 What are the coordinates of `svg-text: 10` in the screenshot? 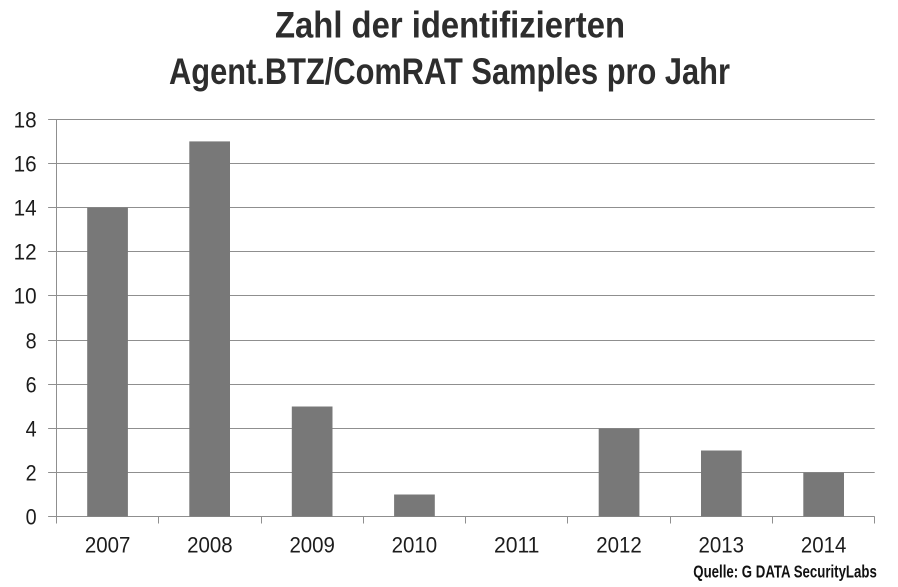 It's located at (25, 295).